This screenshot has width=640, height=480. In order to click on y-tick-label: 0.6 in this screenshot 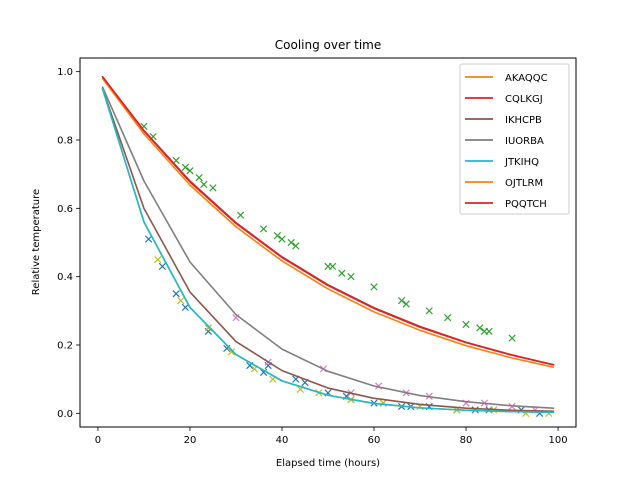, I will do `click(65, 209)`.